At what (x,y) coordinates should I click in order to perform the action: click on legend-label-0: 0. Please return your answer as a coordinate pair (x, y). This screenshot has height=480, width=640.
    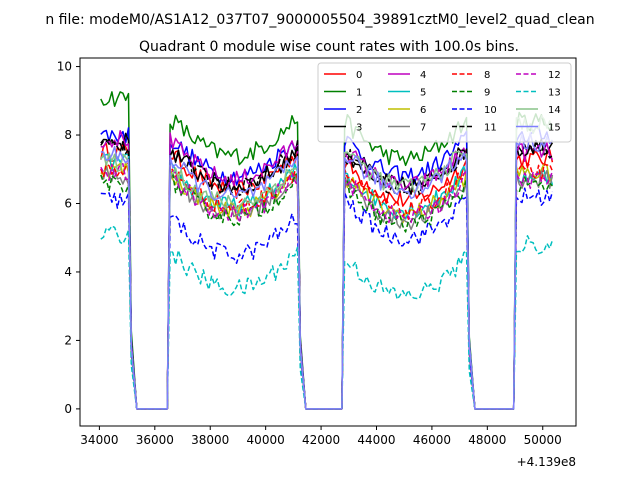
    Looking at the image, I should click on (359, 75).